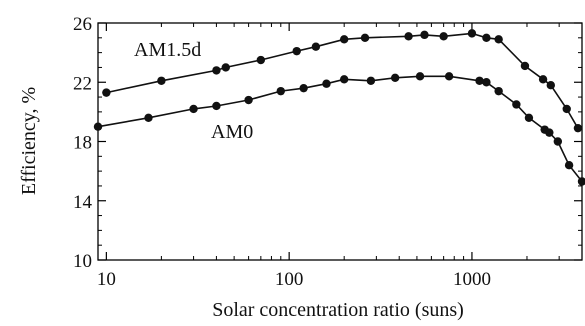 The width and height of the screenshot is (585, 326). What do you see at coordinates (289, 279) in the screenshot?
I see `x-tick-label: 100` at bounding box center [289, 279].